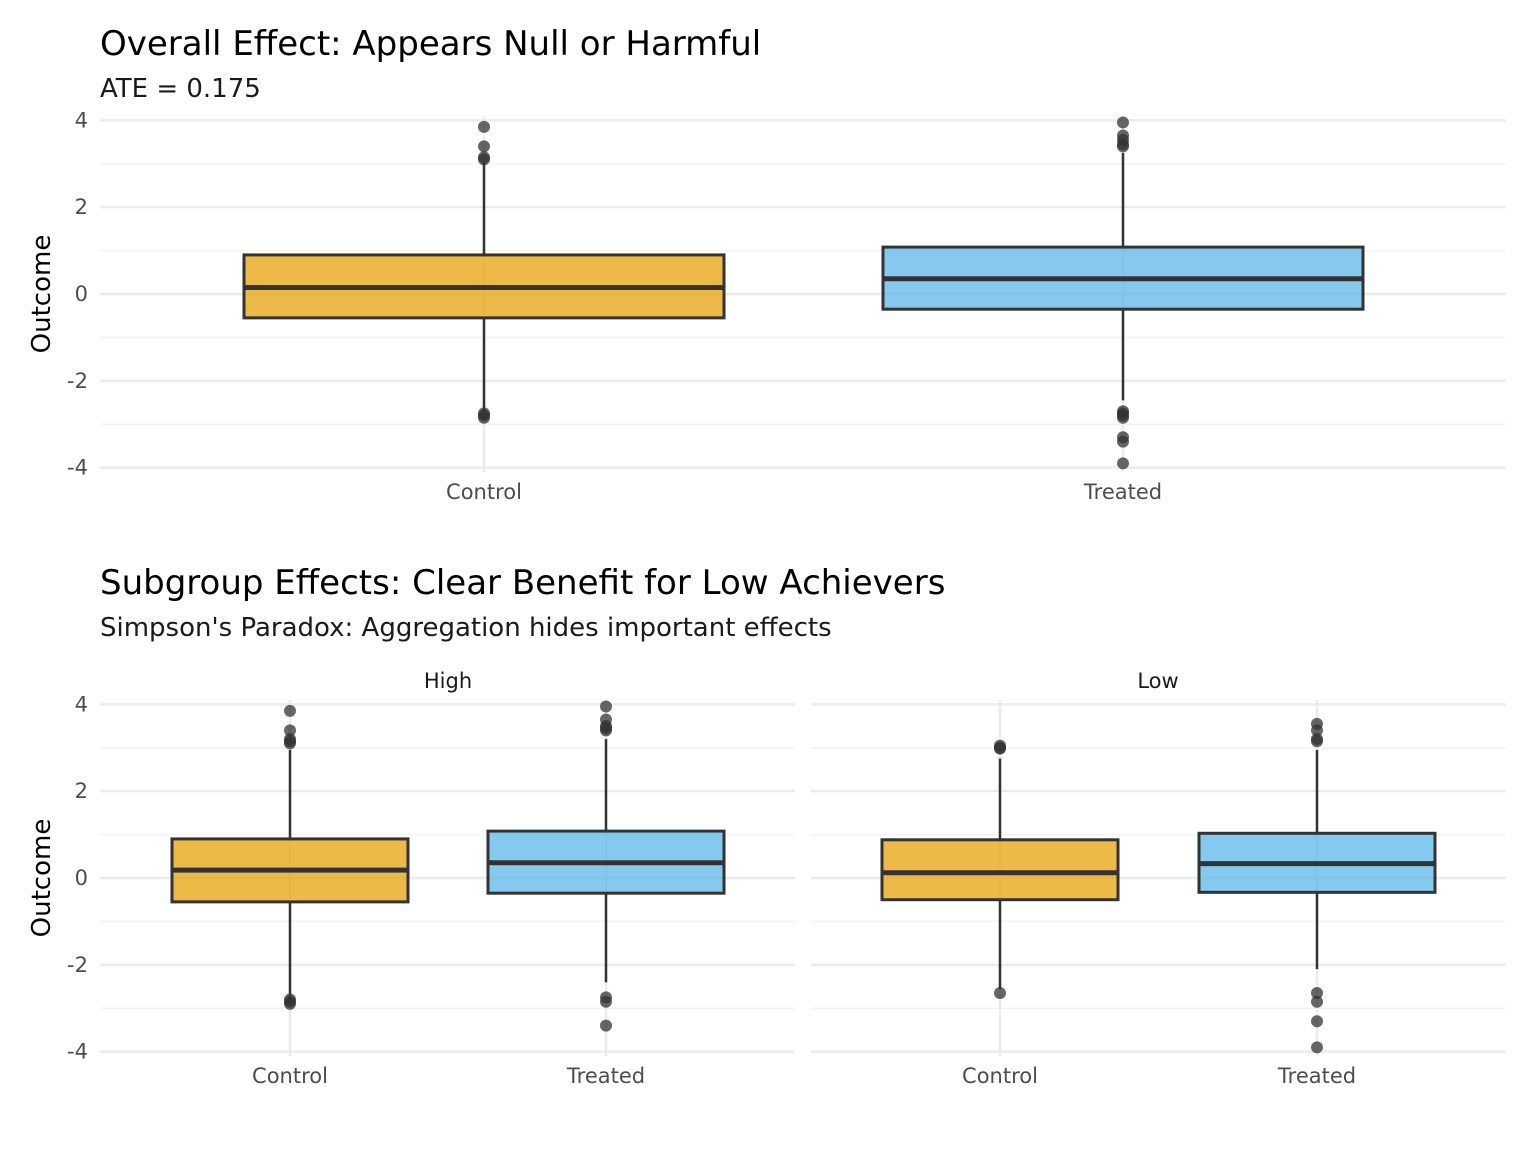 The width and height of the screenshot is (1536, 1152). I want to click on chart-1-title: Overall Effect: Appears Null or Harmful, so click(430, 44).